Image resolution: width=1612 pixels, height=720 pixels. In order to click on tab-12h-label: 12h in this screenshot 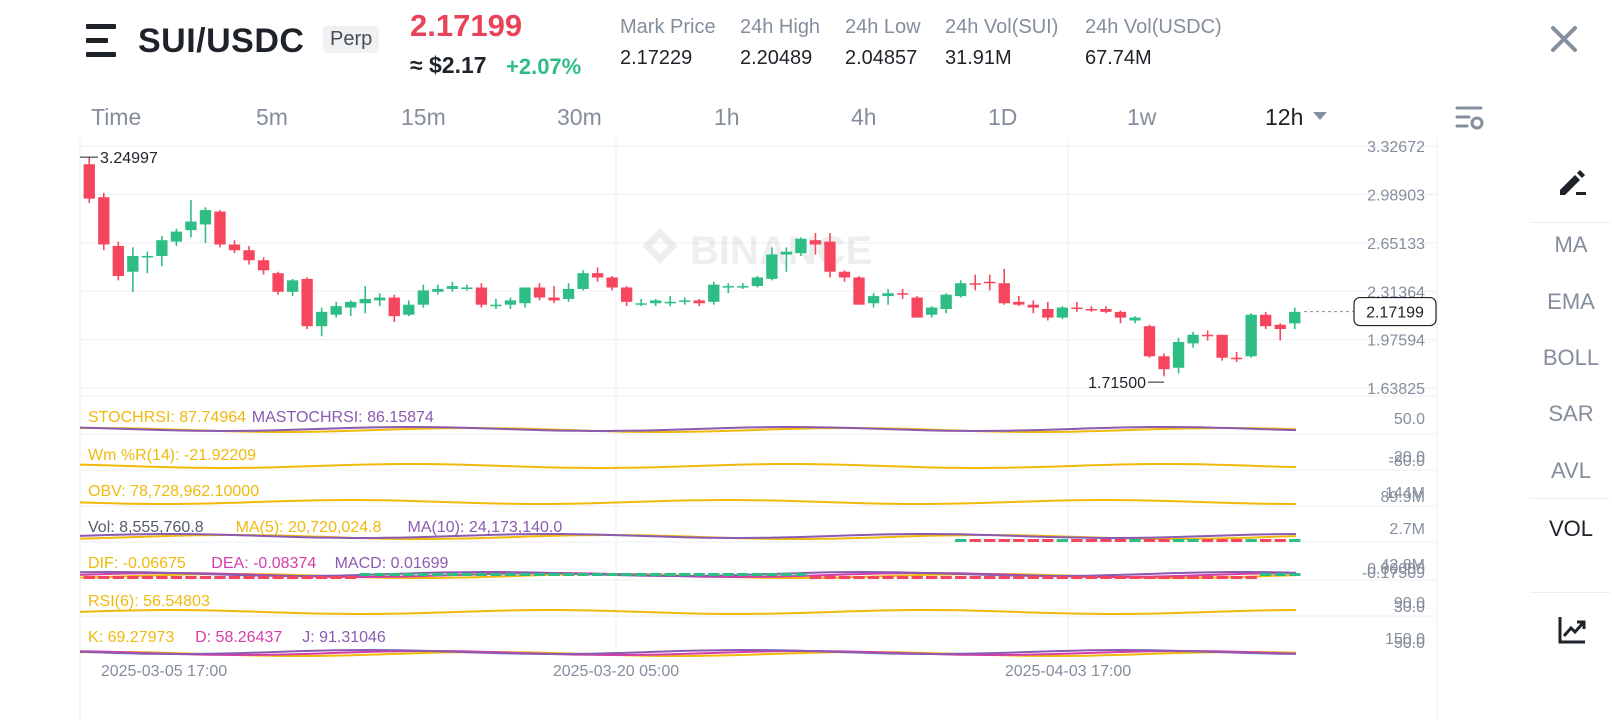, I will do `click(1284, 117)`.